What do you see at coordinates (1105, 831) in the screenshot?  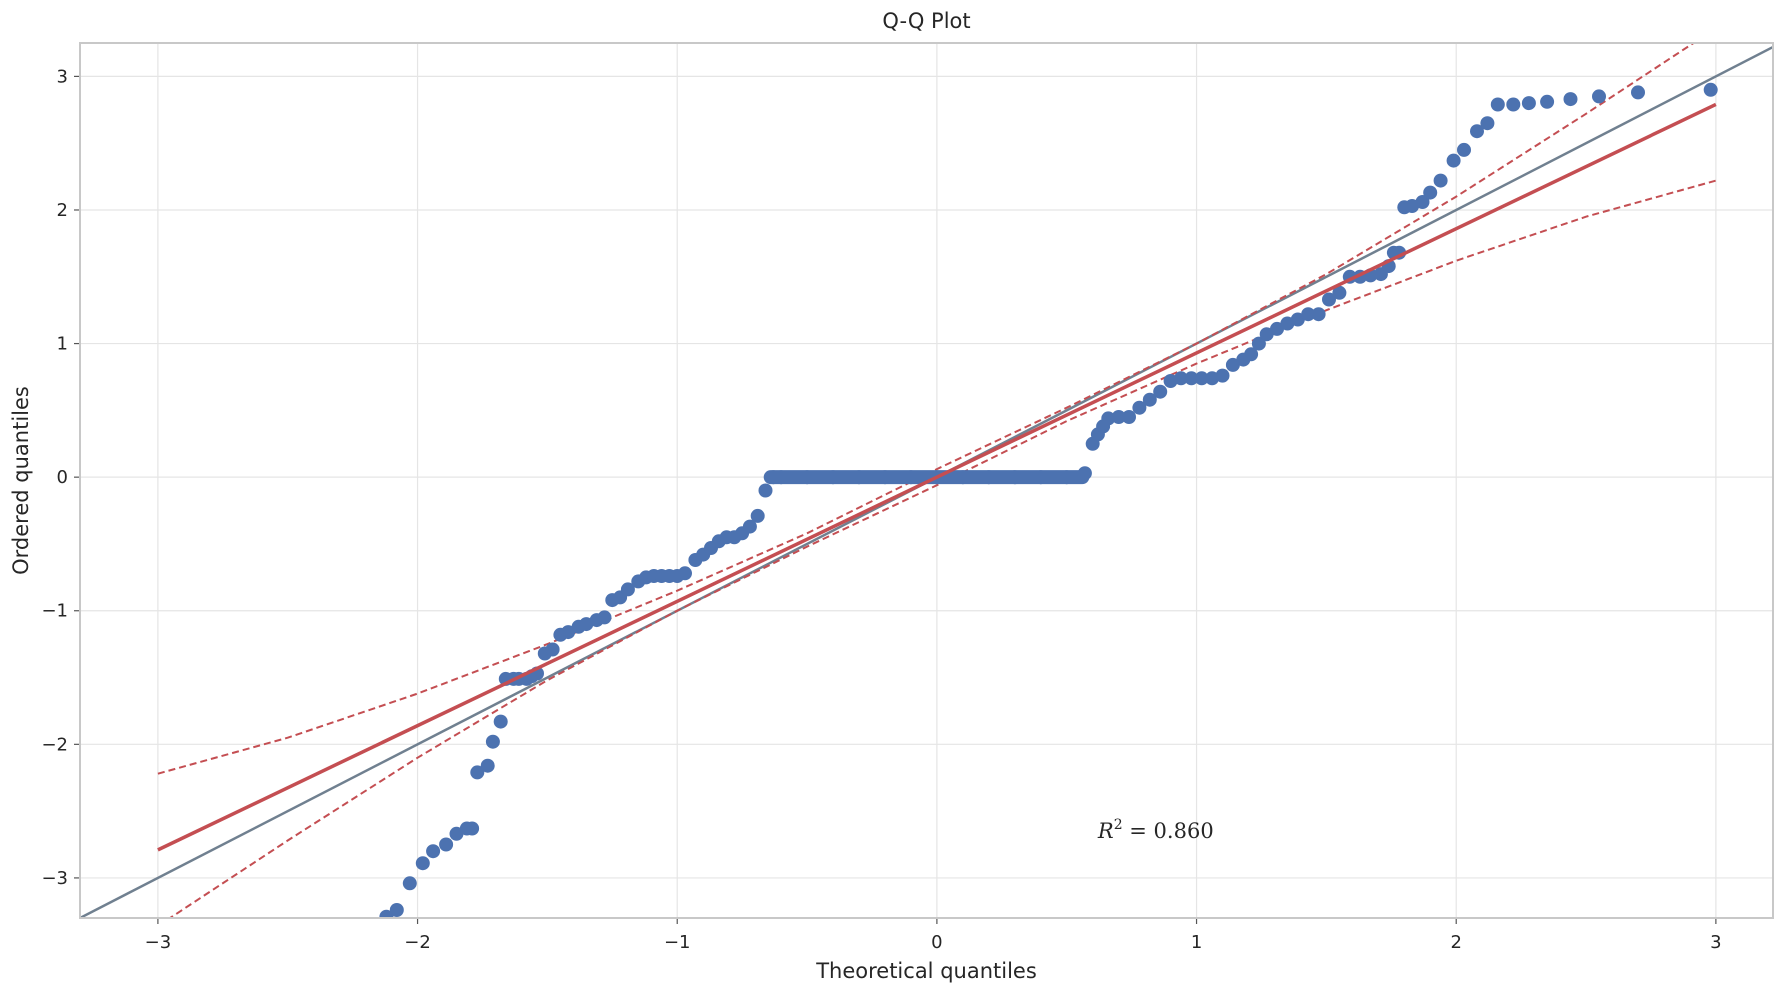 I see `r-squared-symbol: R` at bounding box center [1105, 831].